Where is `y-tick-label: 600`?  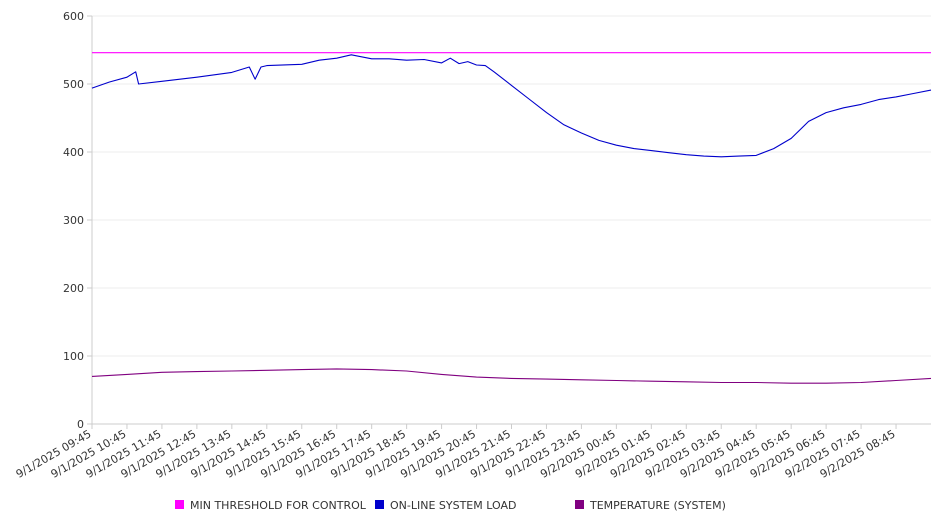 y-tick-label: 600 is located at coordinates (73, 16).